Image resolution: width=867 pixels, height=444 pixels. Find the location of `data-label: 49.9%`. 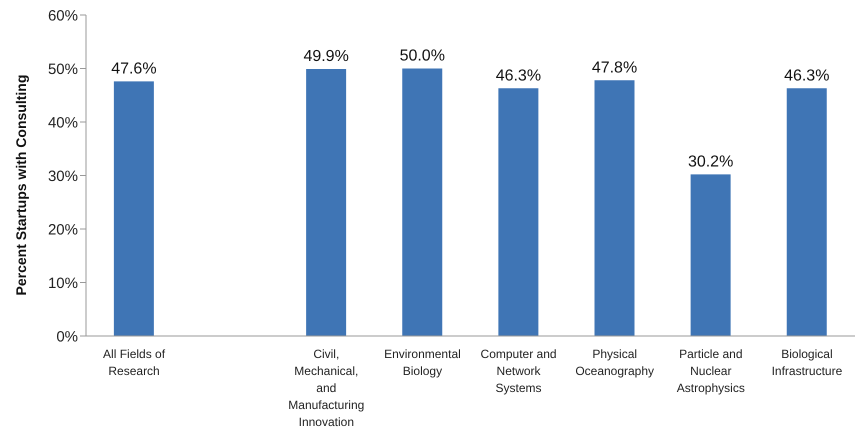

data-label: 49.9% is located at coordinates (326, 57).